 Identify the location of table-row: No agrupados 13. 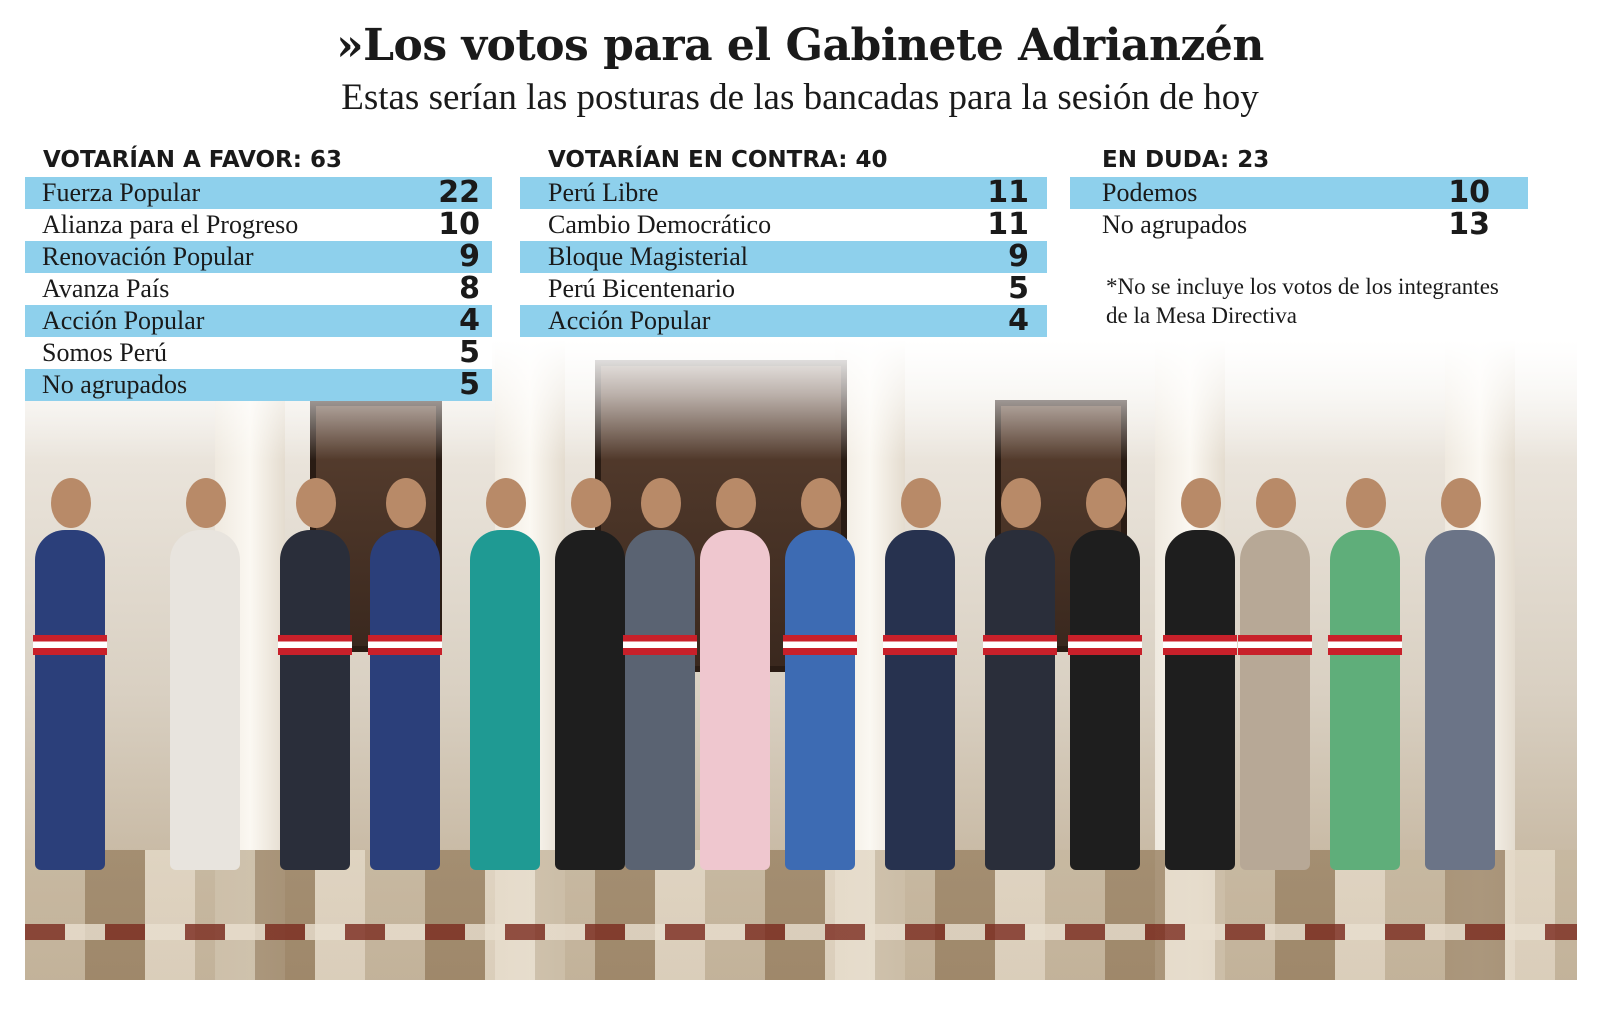
(1299, 225).